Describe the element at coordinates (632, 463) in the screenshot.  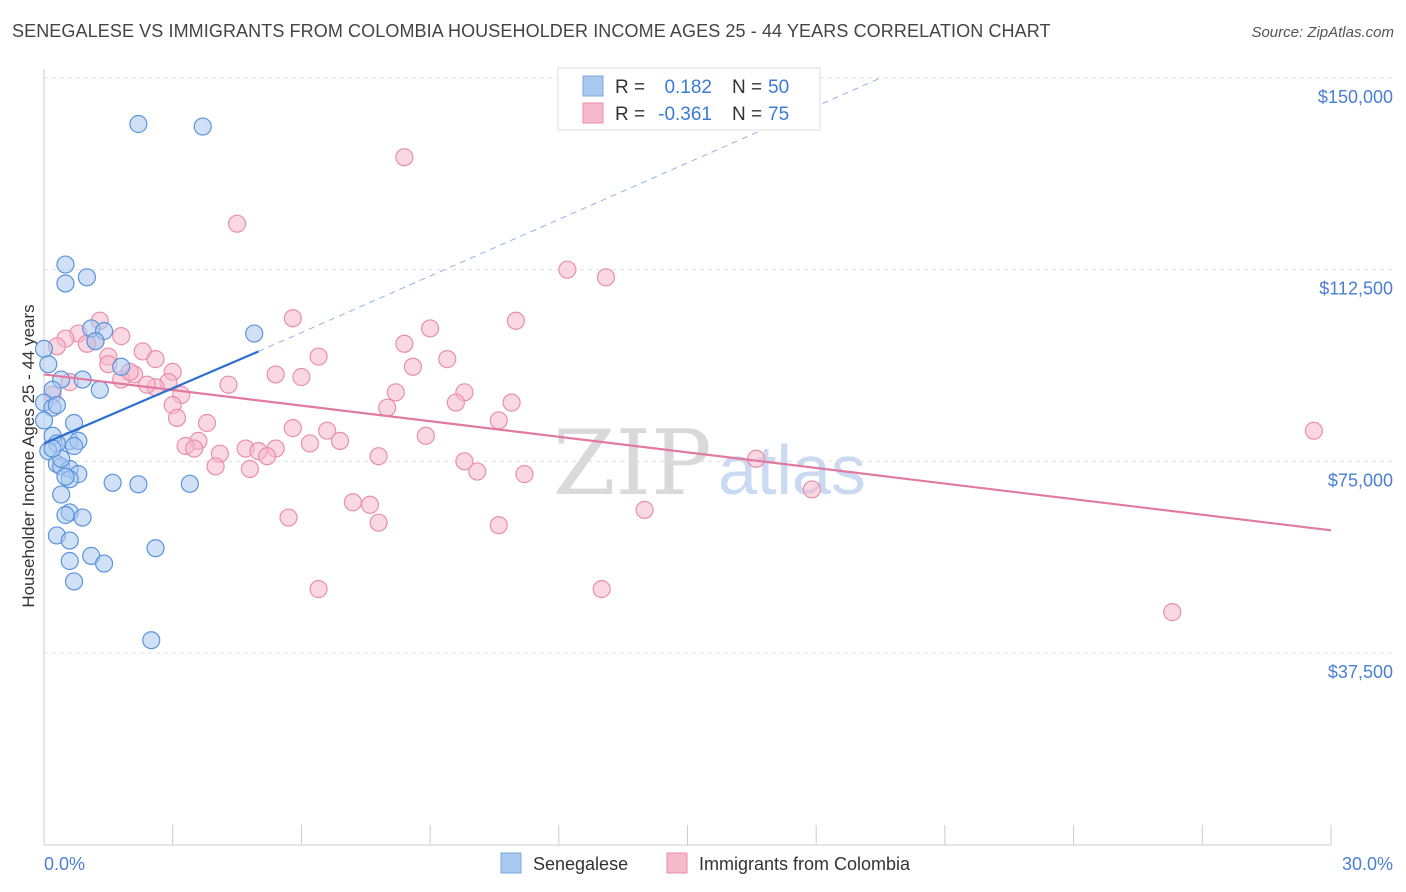
I see `watermark-zip: ZIP` at that location.